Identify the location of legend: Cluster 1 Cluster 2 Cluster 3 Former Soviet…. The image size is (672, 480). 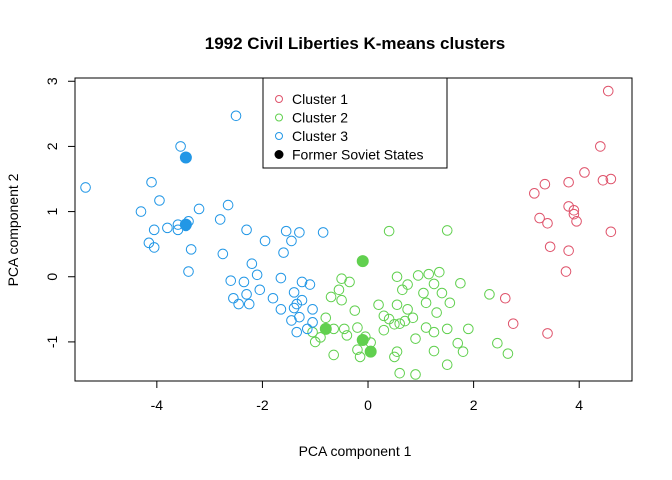
(355, 123).